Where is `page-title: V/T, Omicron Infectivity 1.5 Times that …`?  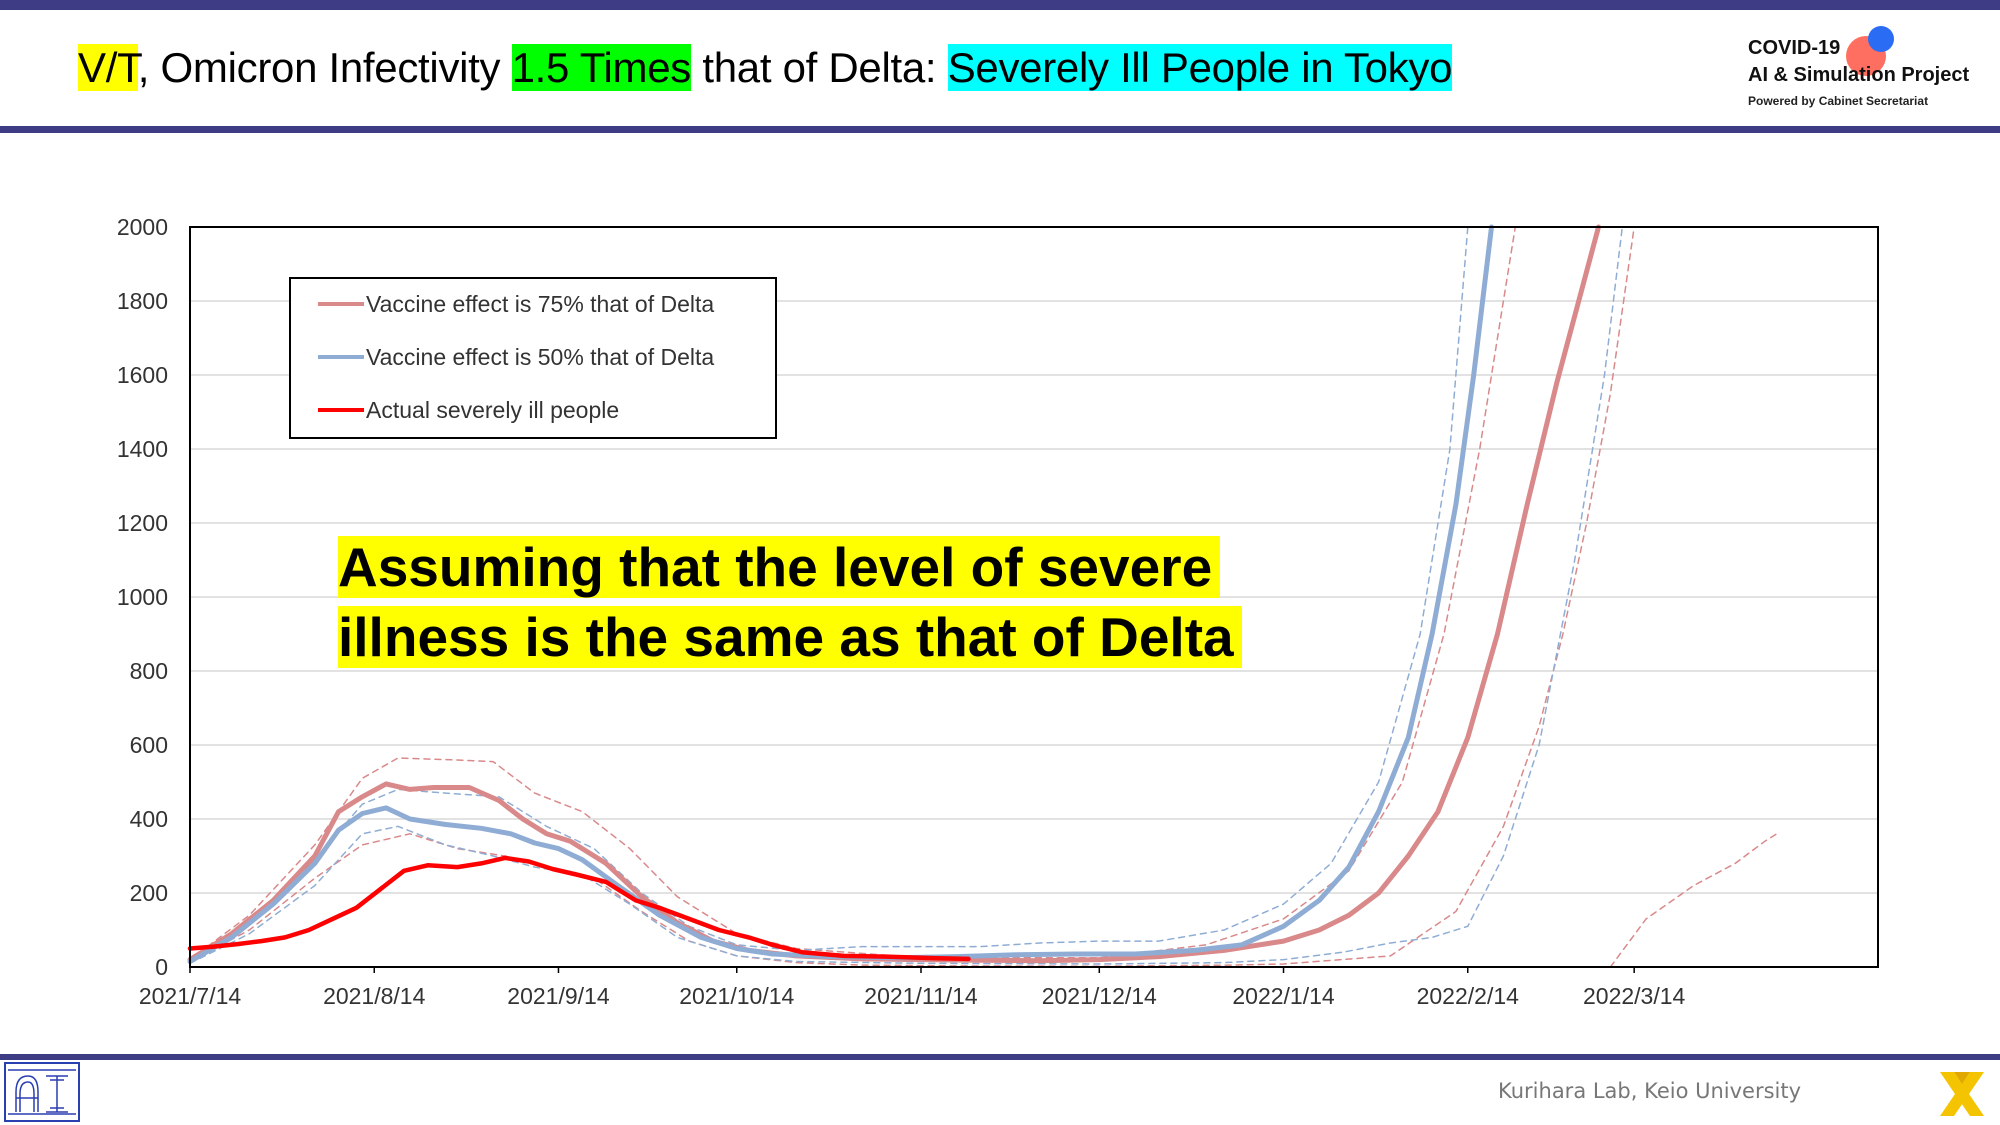
page-title: V/T, Omicron Infectivity 1.5 Times that … is located at coordinates (765, 68).